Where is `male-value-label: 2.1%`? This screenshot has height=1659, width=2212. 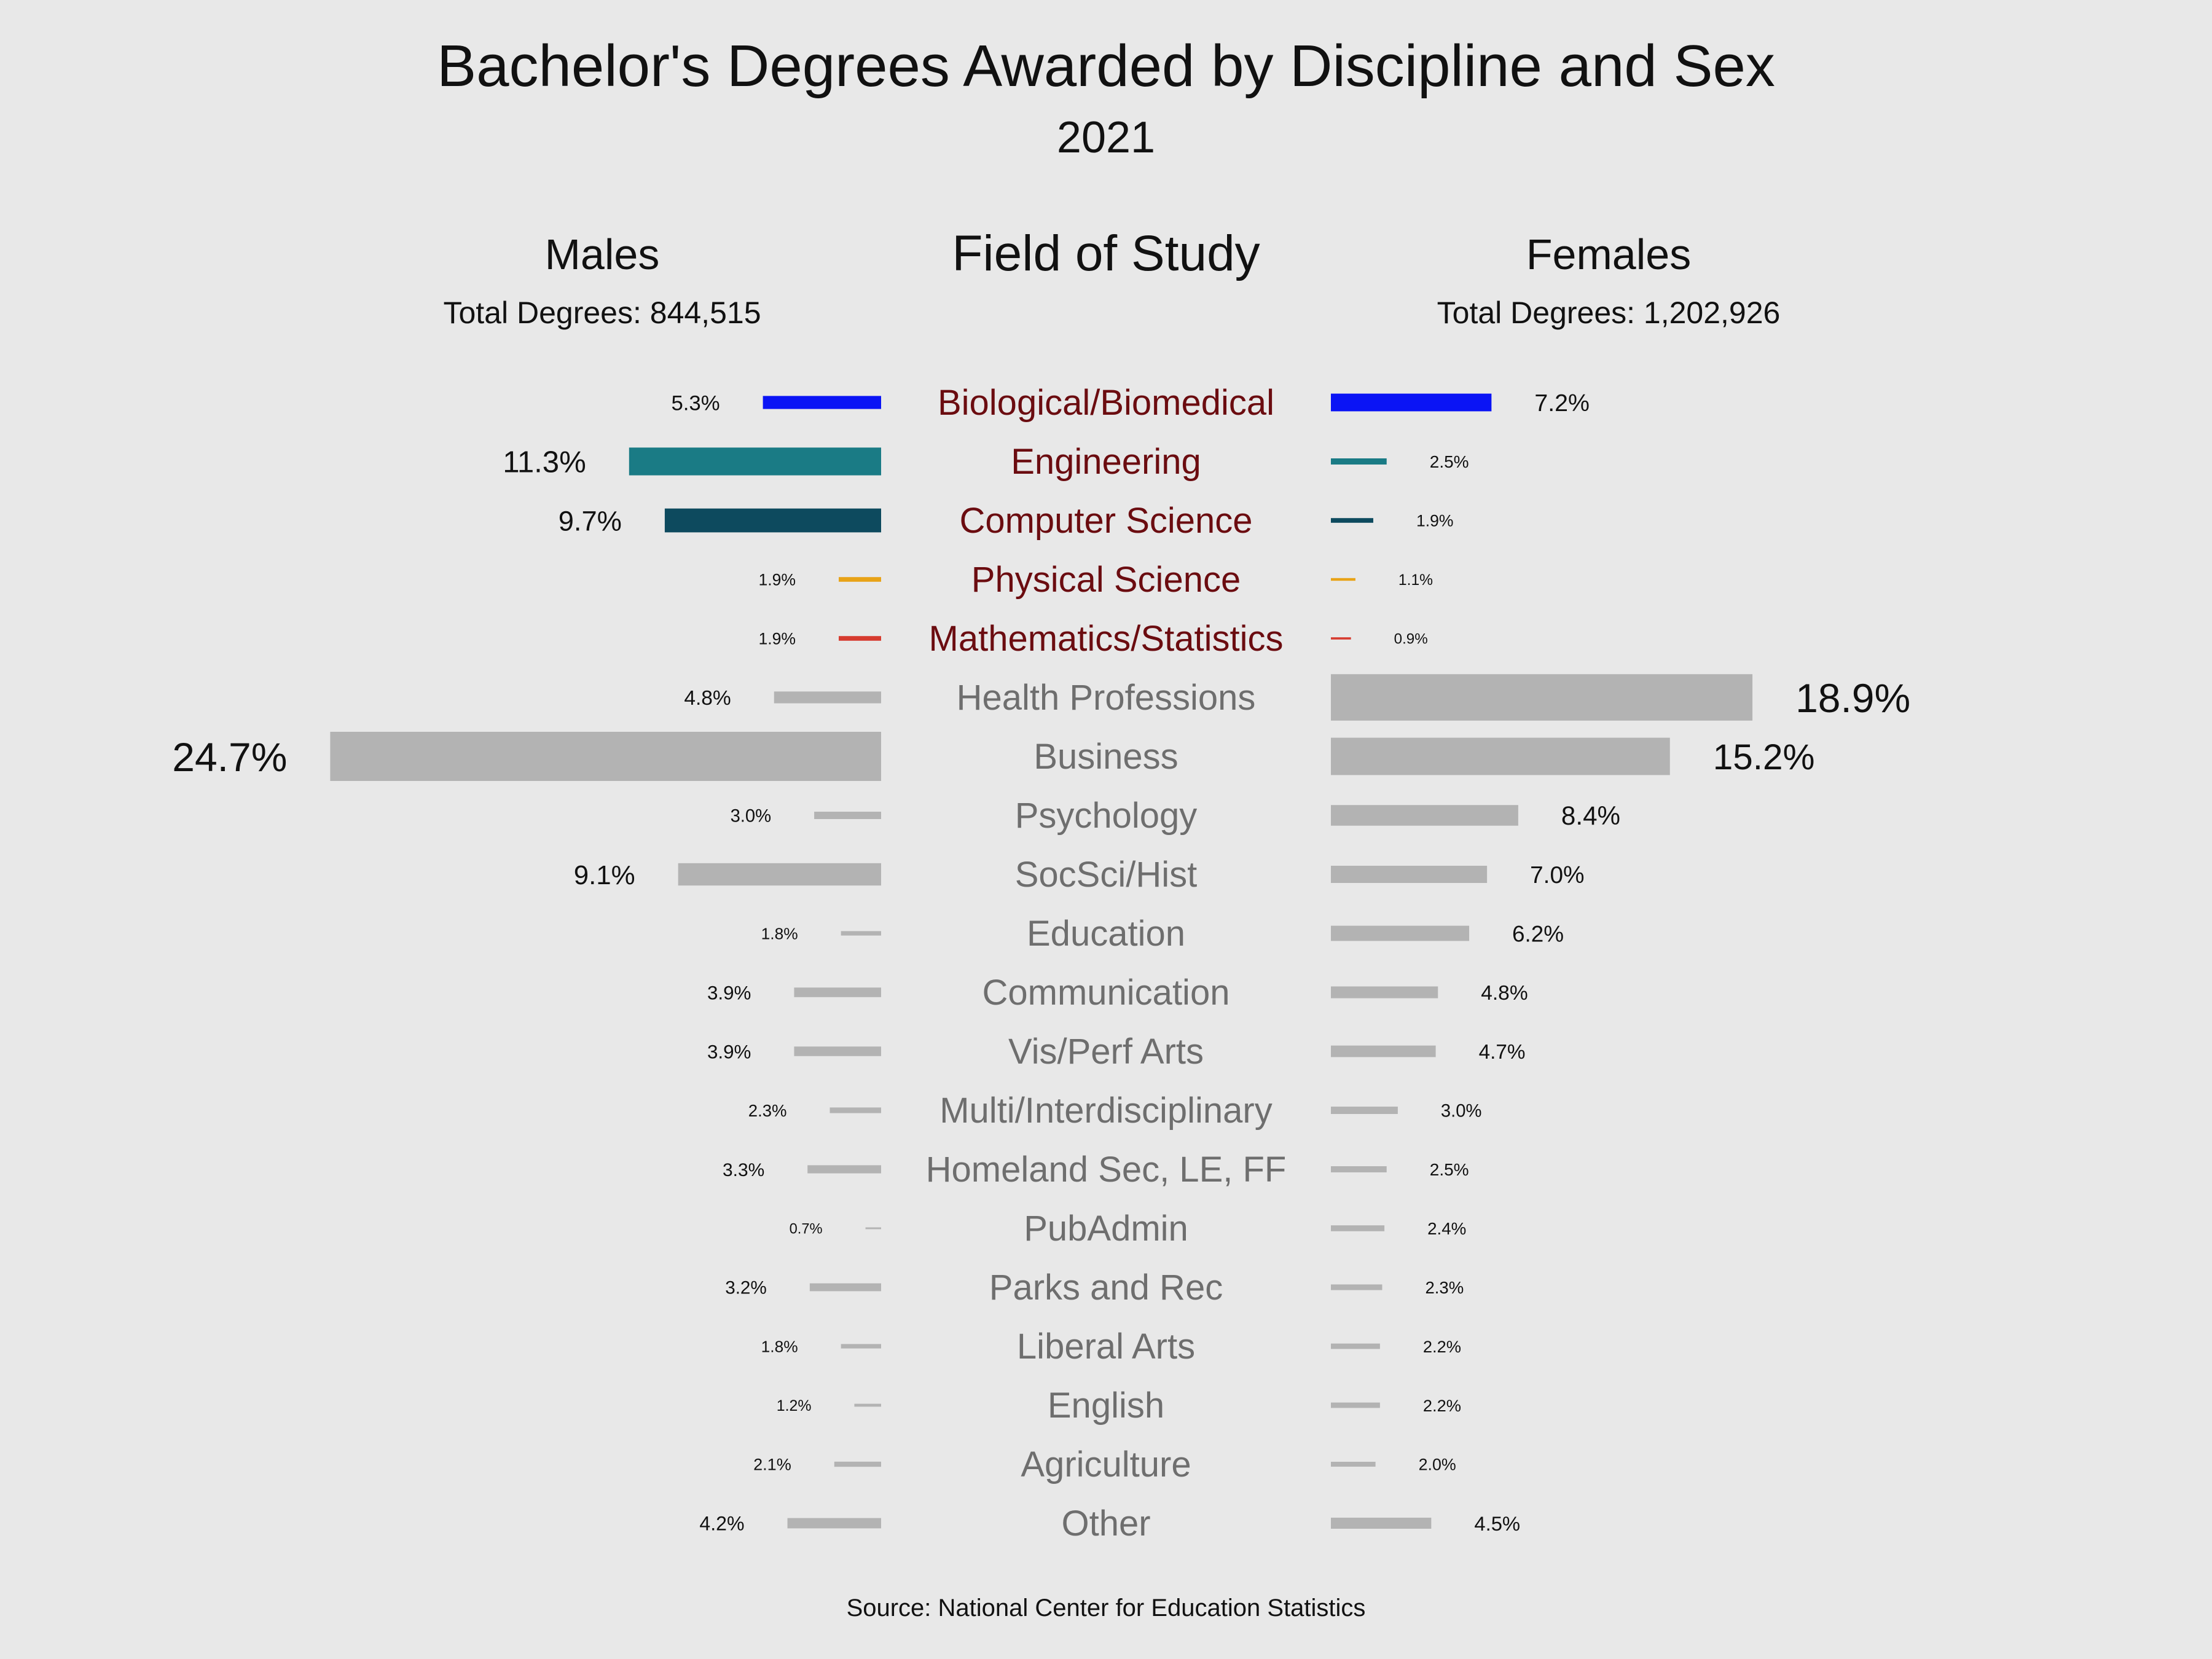 male-value-label: 2.1% is located at coordinates (772, 1465).